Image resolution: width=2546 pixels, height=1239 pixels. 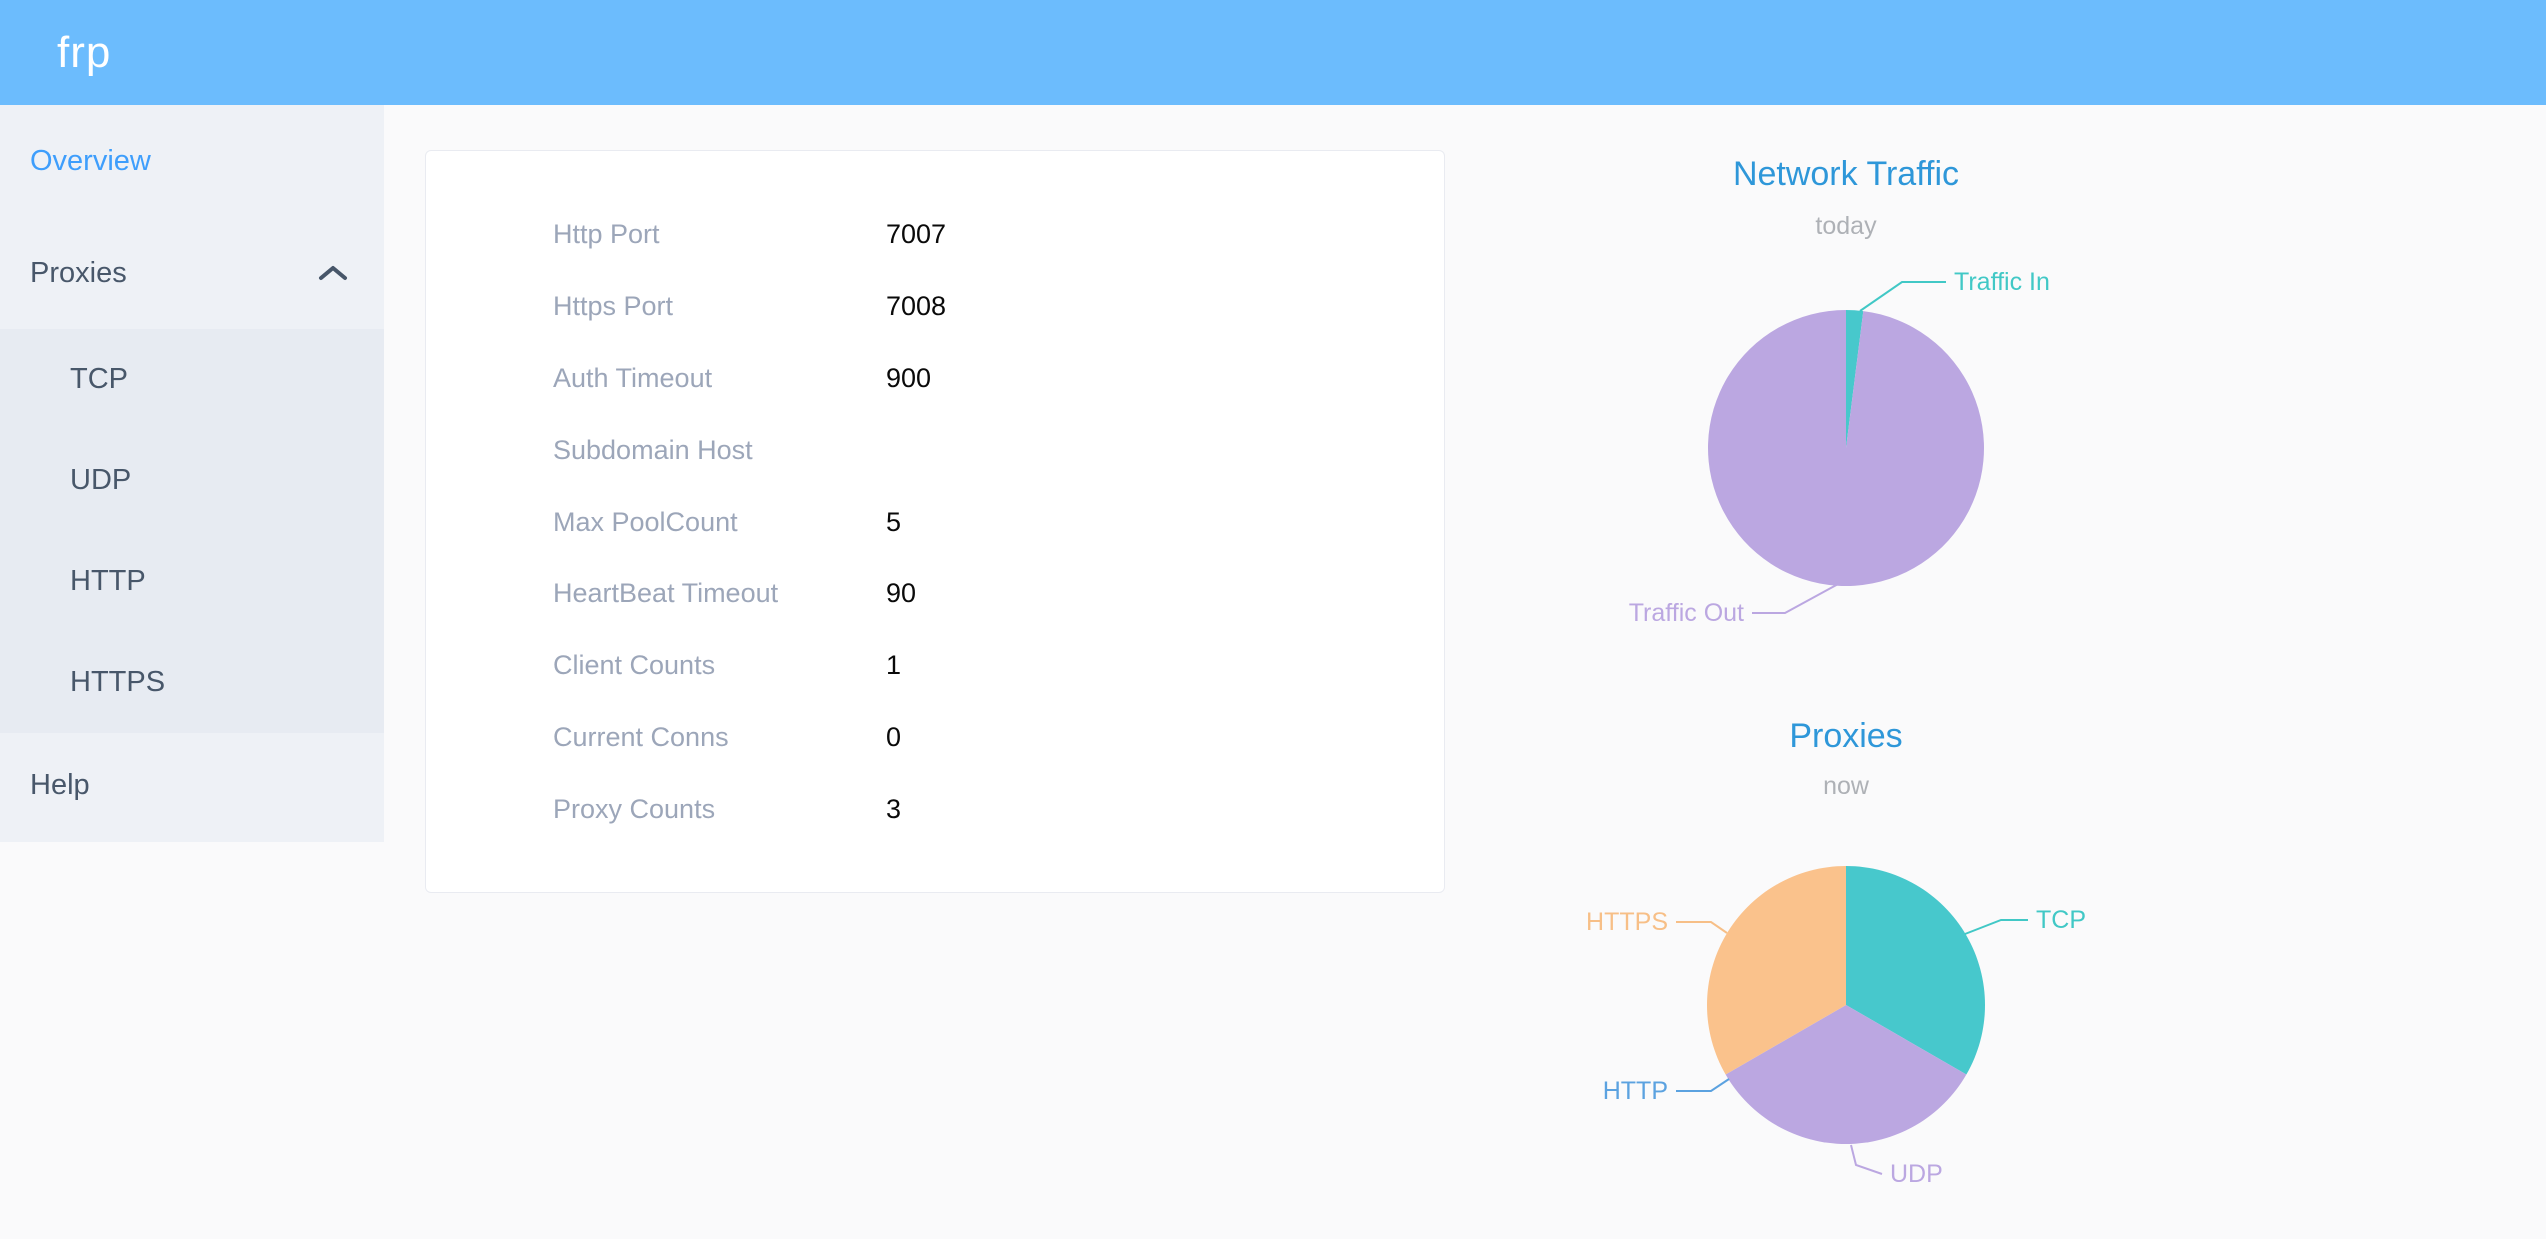 What do you see at coordinates (1703, 1085) in the screenshot?
I see `http-leader-line` at bounding box center [1703, 1085].